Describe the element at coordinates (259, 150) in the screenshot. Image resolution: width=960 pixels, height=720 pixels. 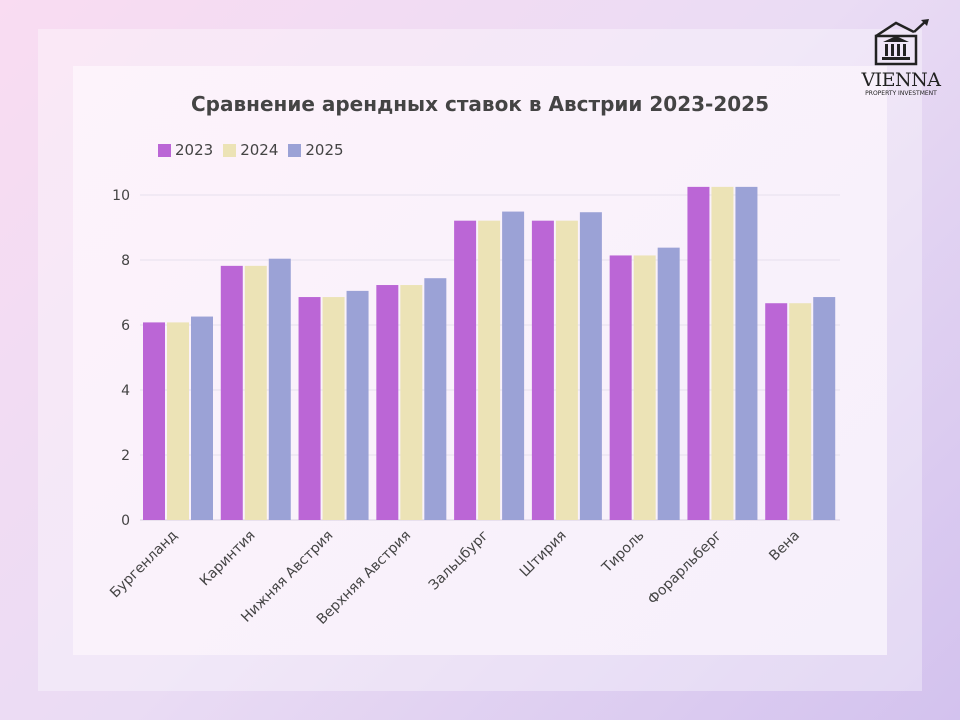
I see `legend-label: 2024` at that location.